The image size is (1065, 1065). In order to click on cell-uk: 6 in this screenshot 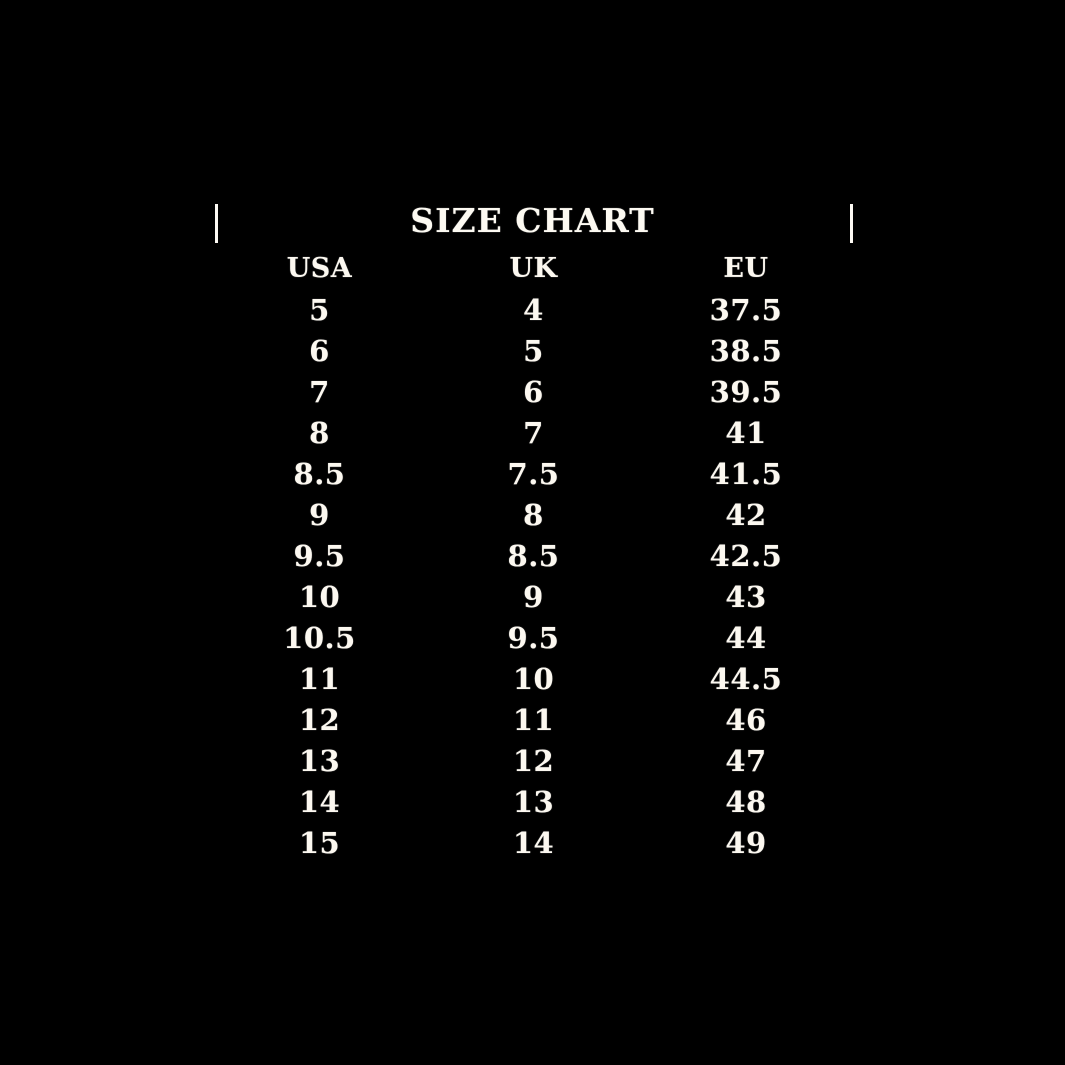, I will do `click(533, 391)`.